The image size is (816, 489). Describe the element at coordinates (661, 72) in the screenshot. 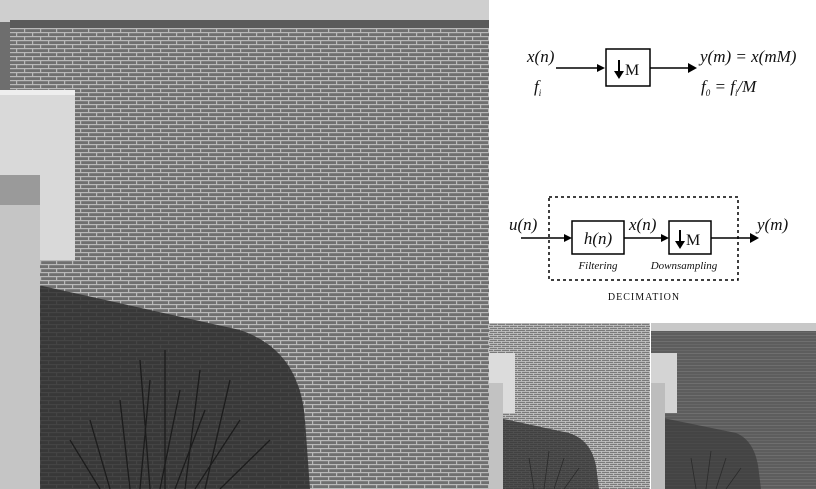

I see `downsampler-diagram: x(n) fi M y(m) = x(mM) f0 = fi/M` at that location.